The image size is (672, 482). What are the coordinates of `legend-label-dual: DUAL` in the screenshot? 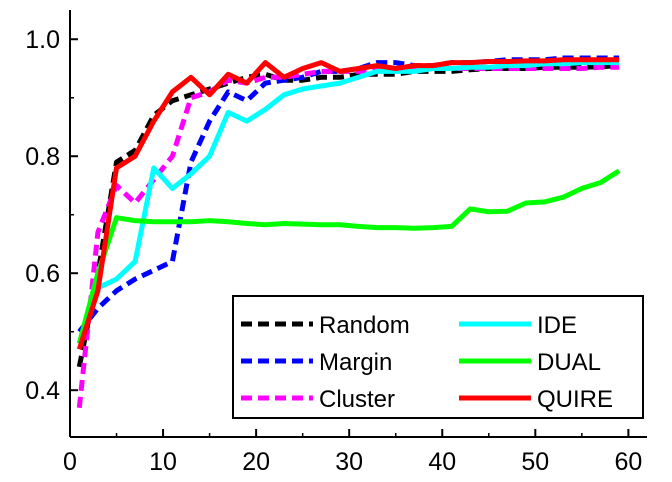 It's located at (569, 362).